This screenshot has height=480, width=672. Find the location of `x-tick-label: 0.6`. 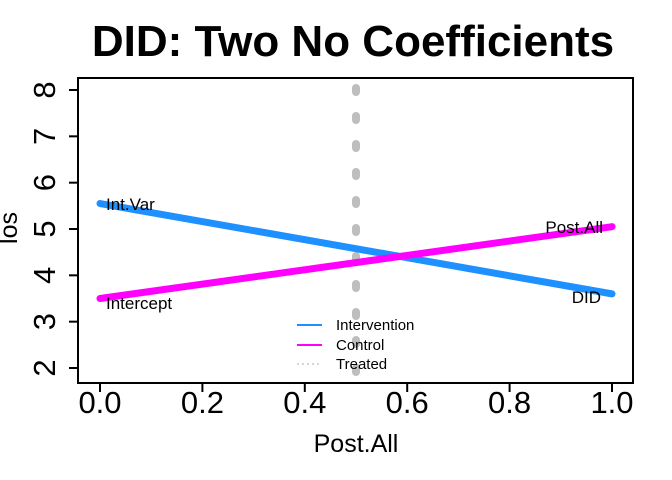

x-tick-label: 0.6 is located at coordinates (407, 402).